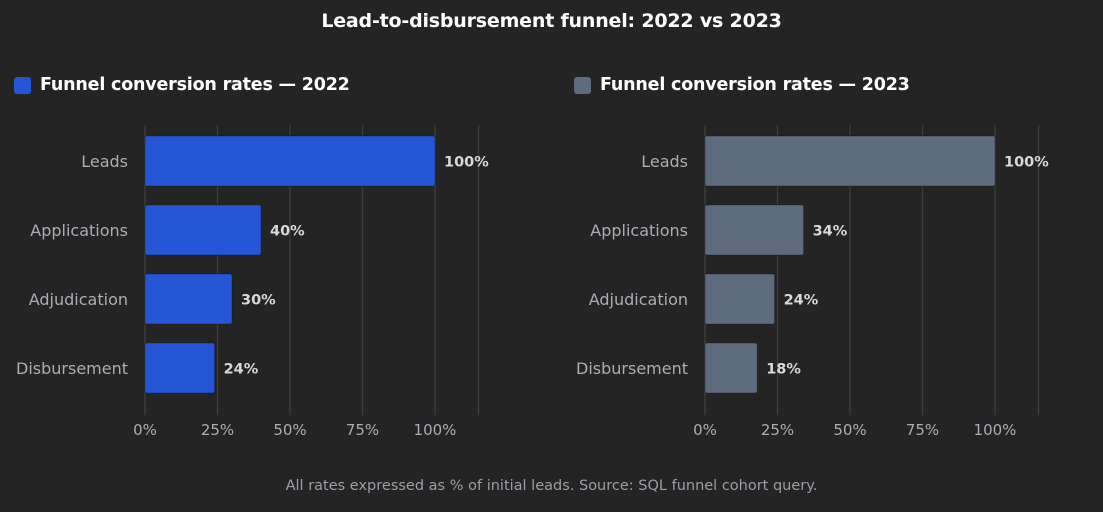  What do you see at coordinates (740, 299) in the screenshot?
I see `bar-adjudication-2023` at bounding box center [740, 299].